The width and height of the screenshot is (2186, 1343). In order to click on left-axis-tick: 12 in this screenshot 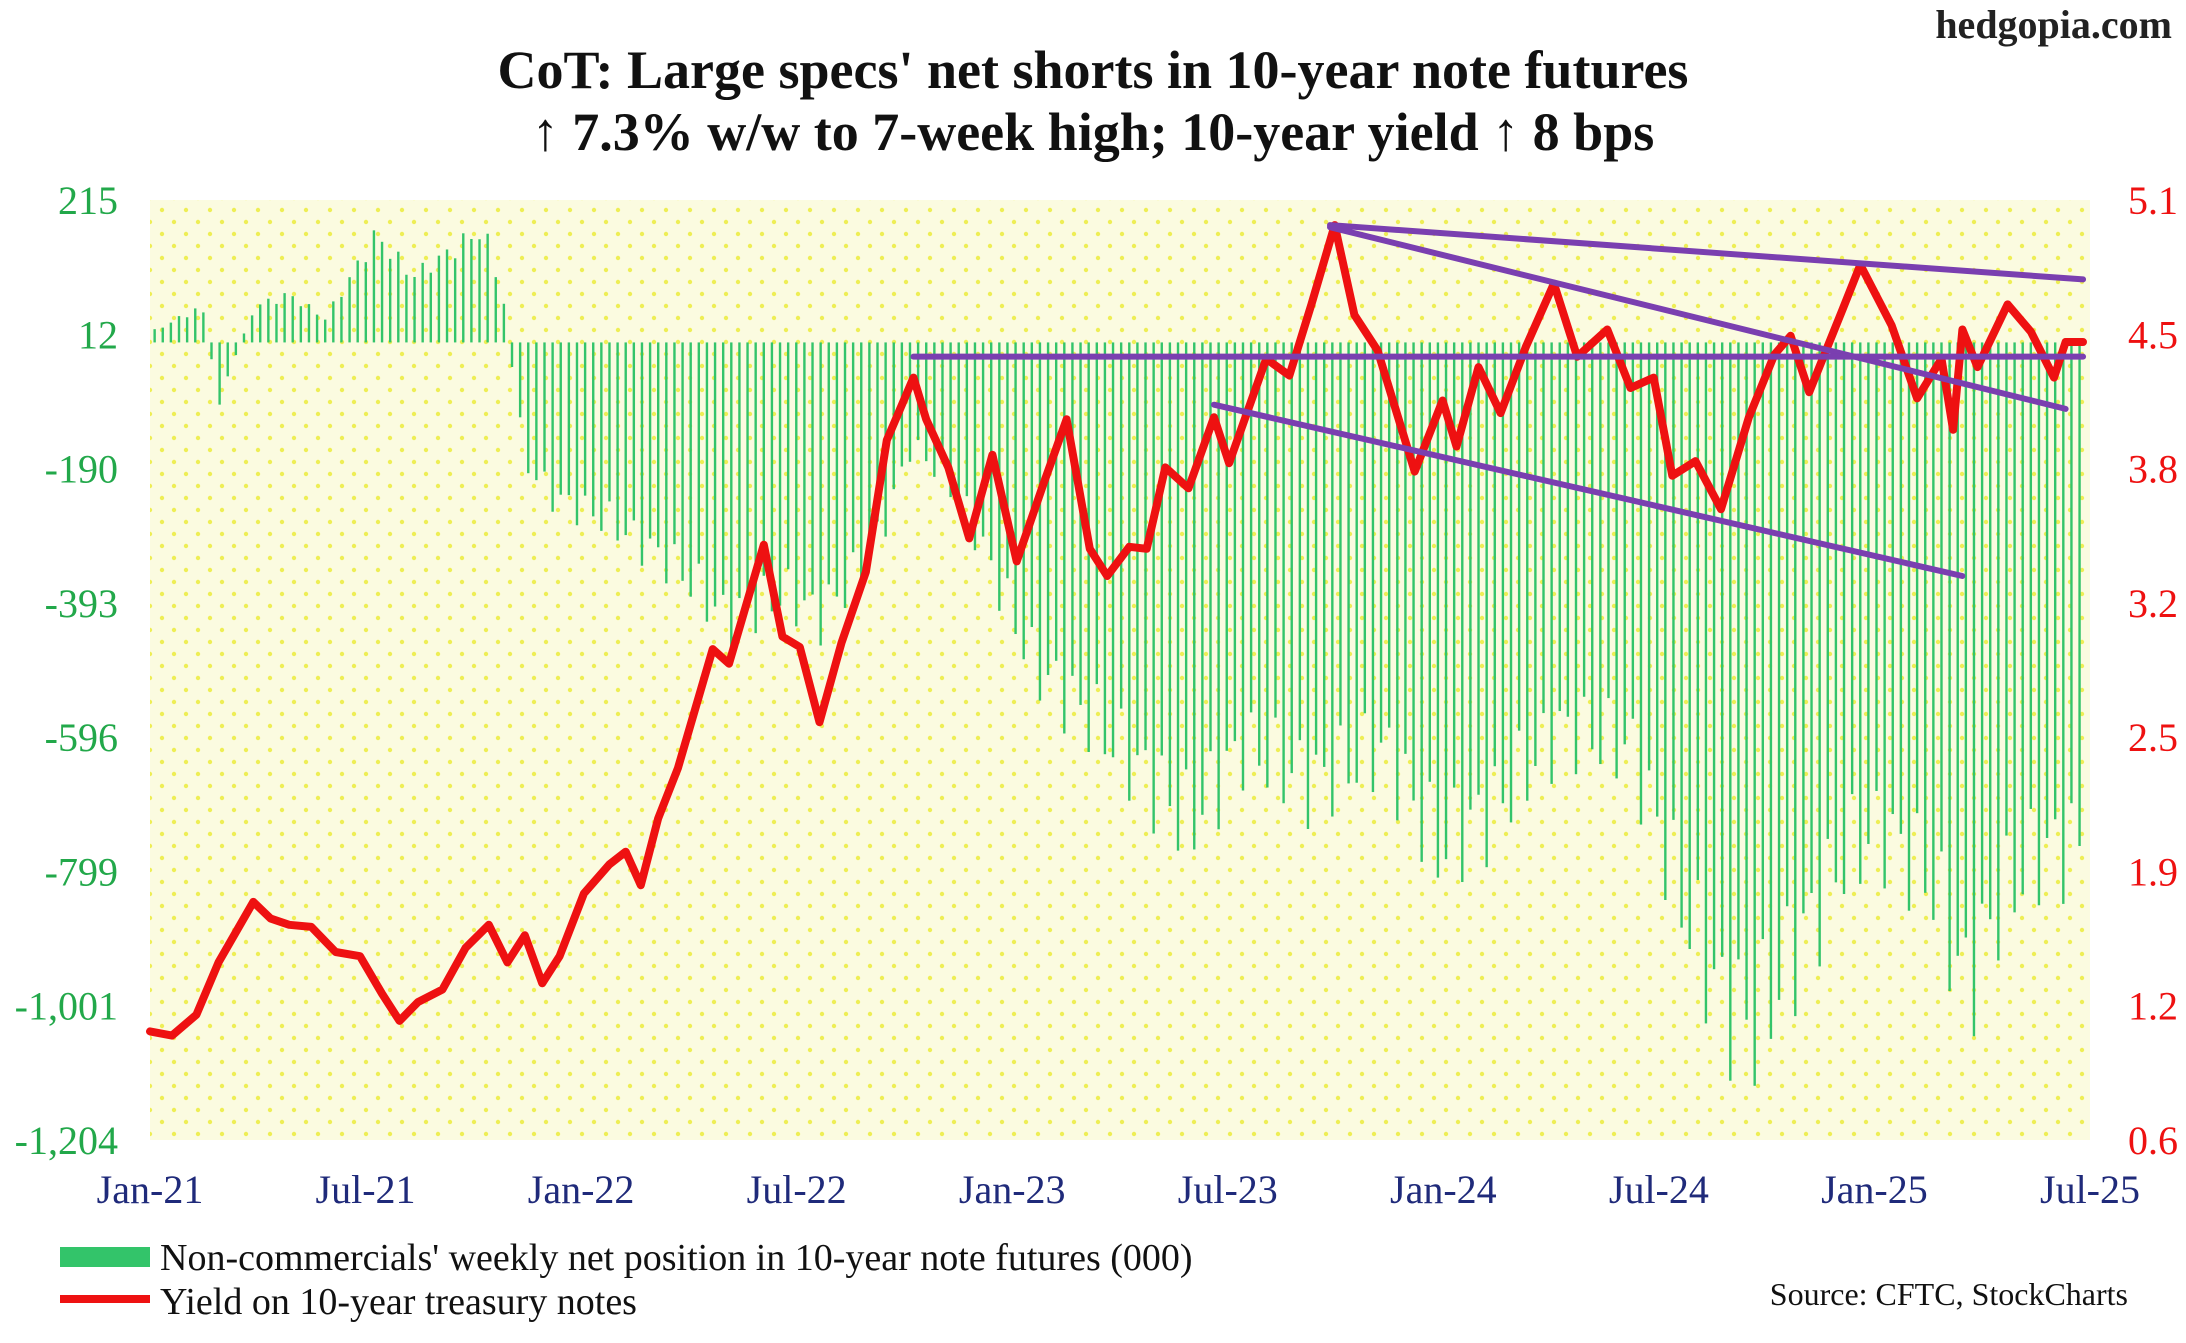, I will do `click(98, 334)`.